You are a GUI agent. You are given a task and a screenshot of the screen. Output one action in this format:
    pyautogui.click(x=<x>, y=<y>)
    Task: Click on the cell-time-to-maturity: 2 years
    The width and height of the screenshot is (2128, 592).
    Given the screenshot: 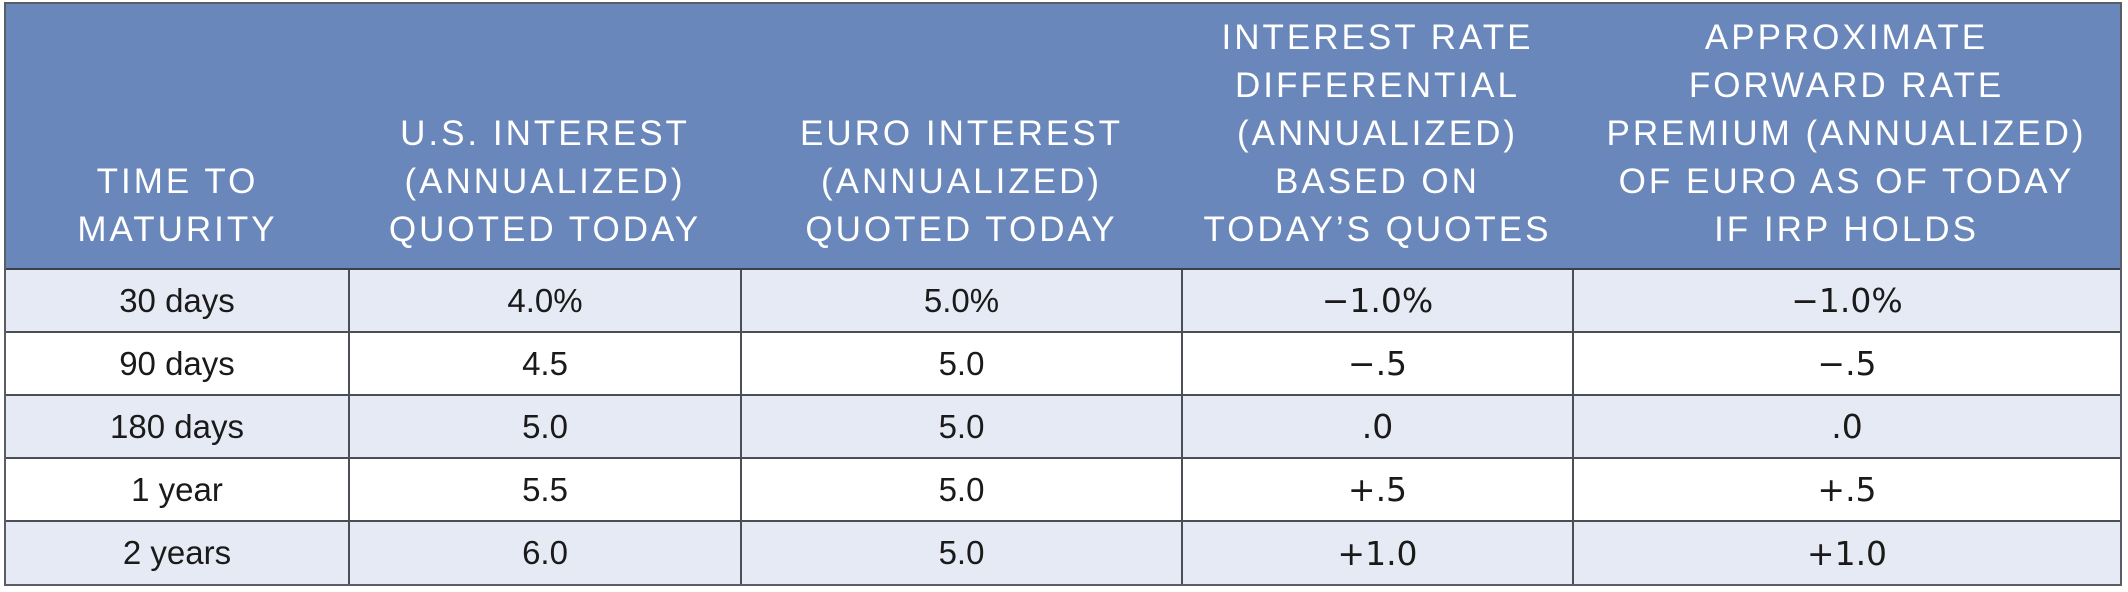 What is the action you would take?
    pyautogui.click(x=177, y=552)
    